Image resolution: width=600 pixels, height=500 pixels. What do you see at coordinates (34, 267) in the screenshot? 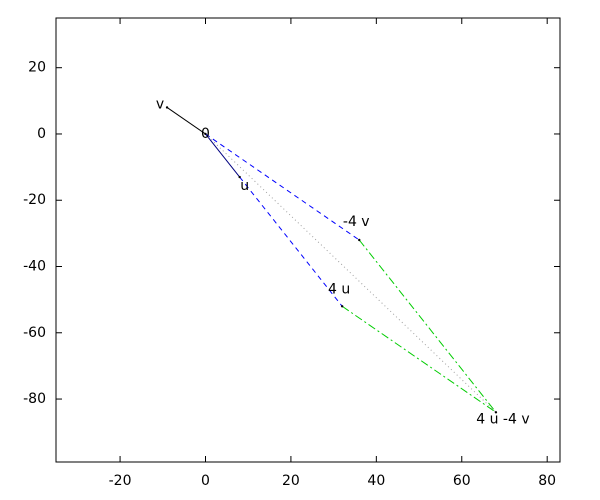
I see `y-tick-label: -40` at bounding box center [34, 267].